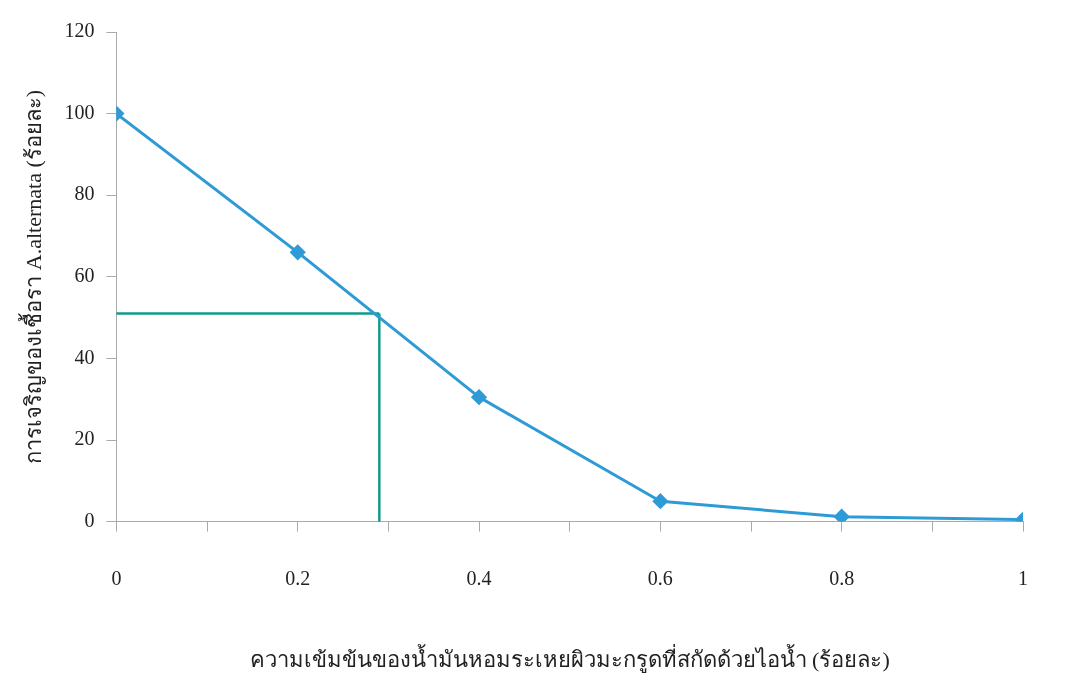  What do you see at coordinates (89, 519) in the screenshot?
I see `y-tick-label: 0` at bounding box center [89, 519].